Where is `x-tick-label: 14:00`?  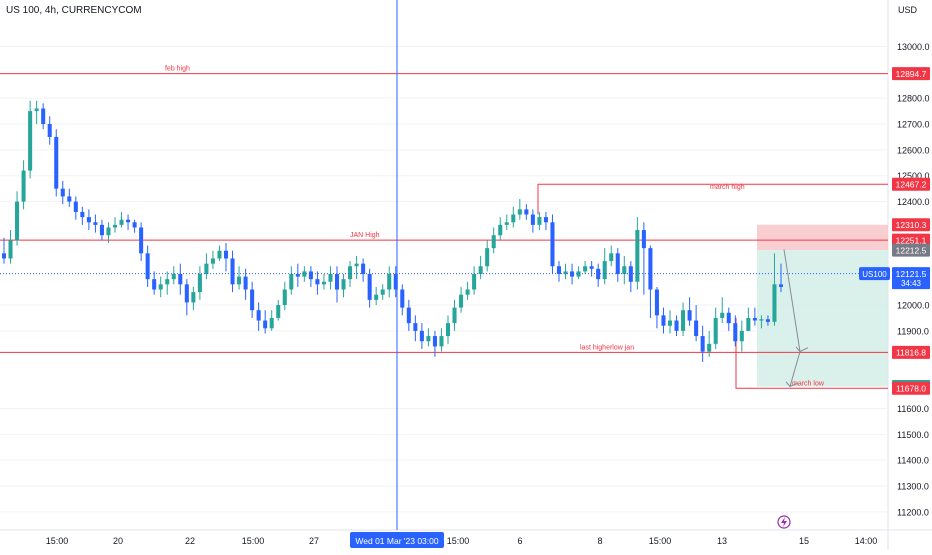
x-tick-label: 14:00 is located at coordinates (866, 541).